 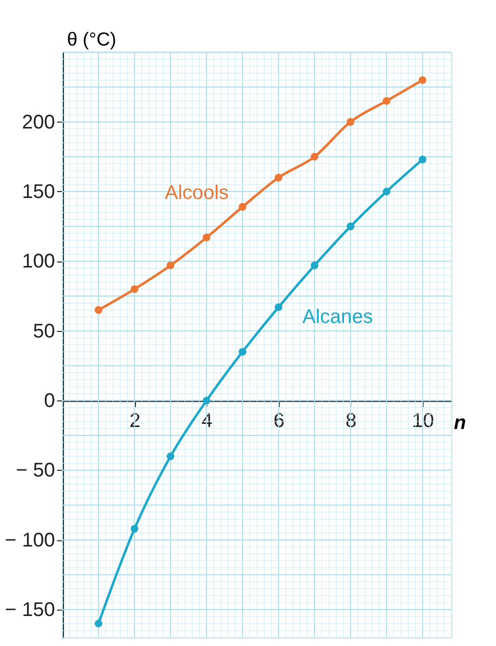 What do you see at coordinates (91, 39) in the screenshot?
I see `y-axis-title: θ (°C)` at bounding box center [91, 39].